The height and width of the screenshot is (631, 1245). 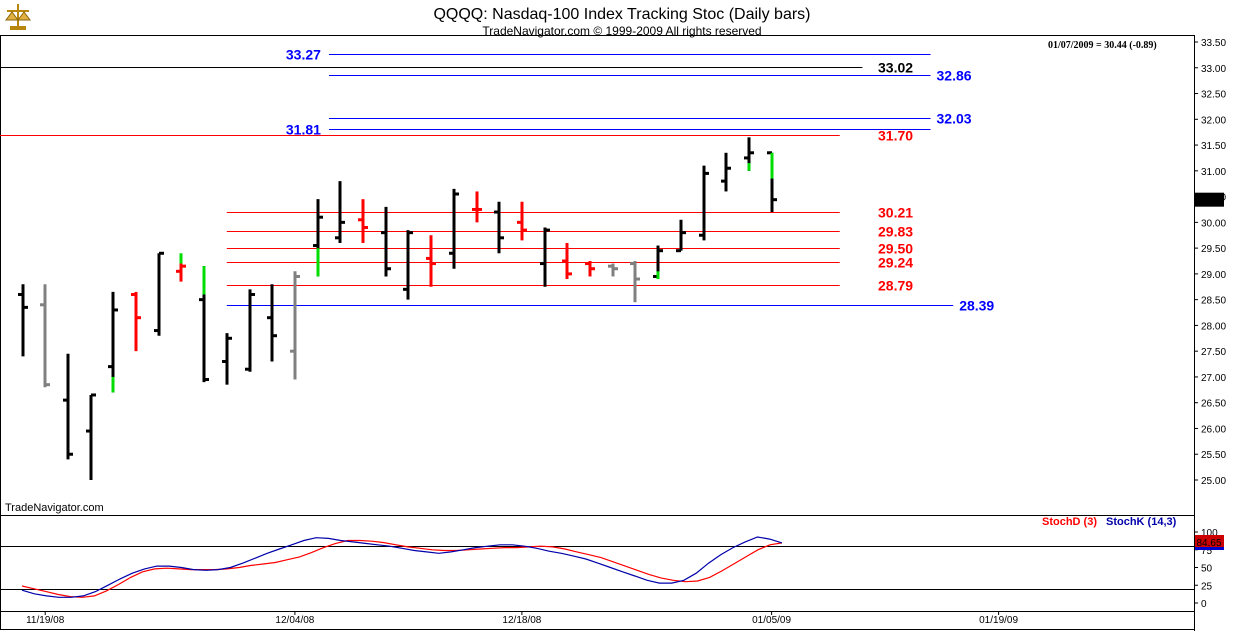 What do you see at coordinates (1204, 604) in the screenshot?
I see `stoch-tick-label: 0` at bounding box center [1204, 604].